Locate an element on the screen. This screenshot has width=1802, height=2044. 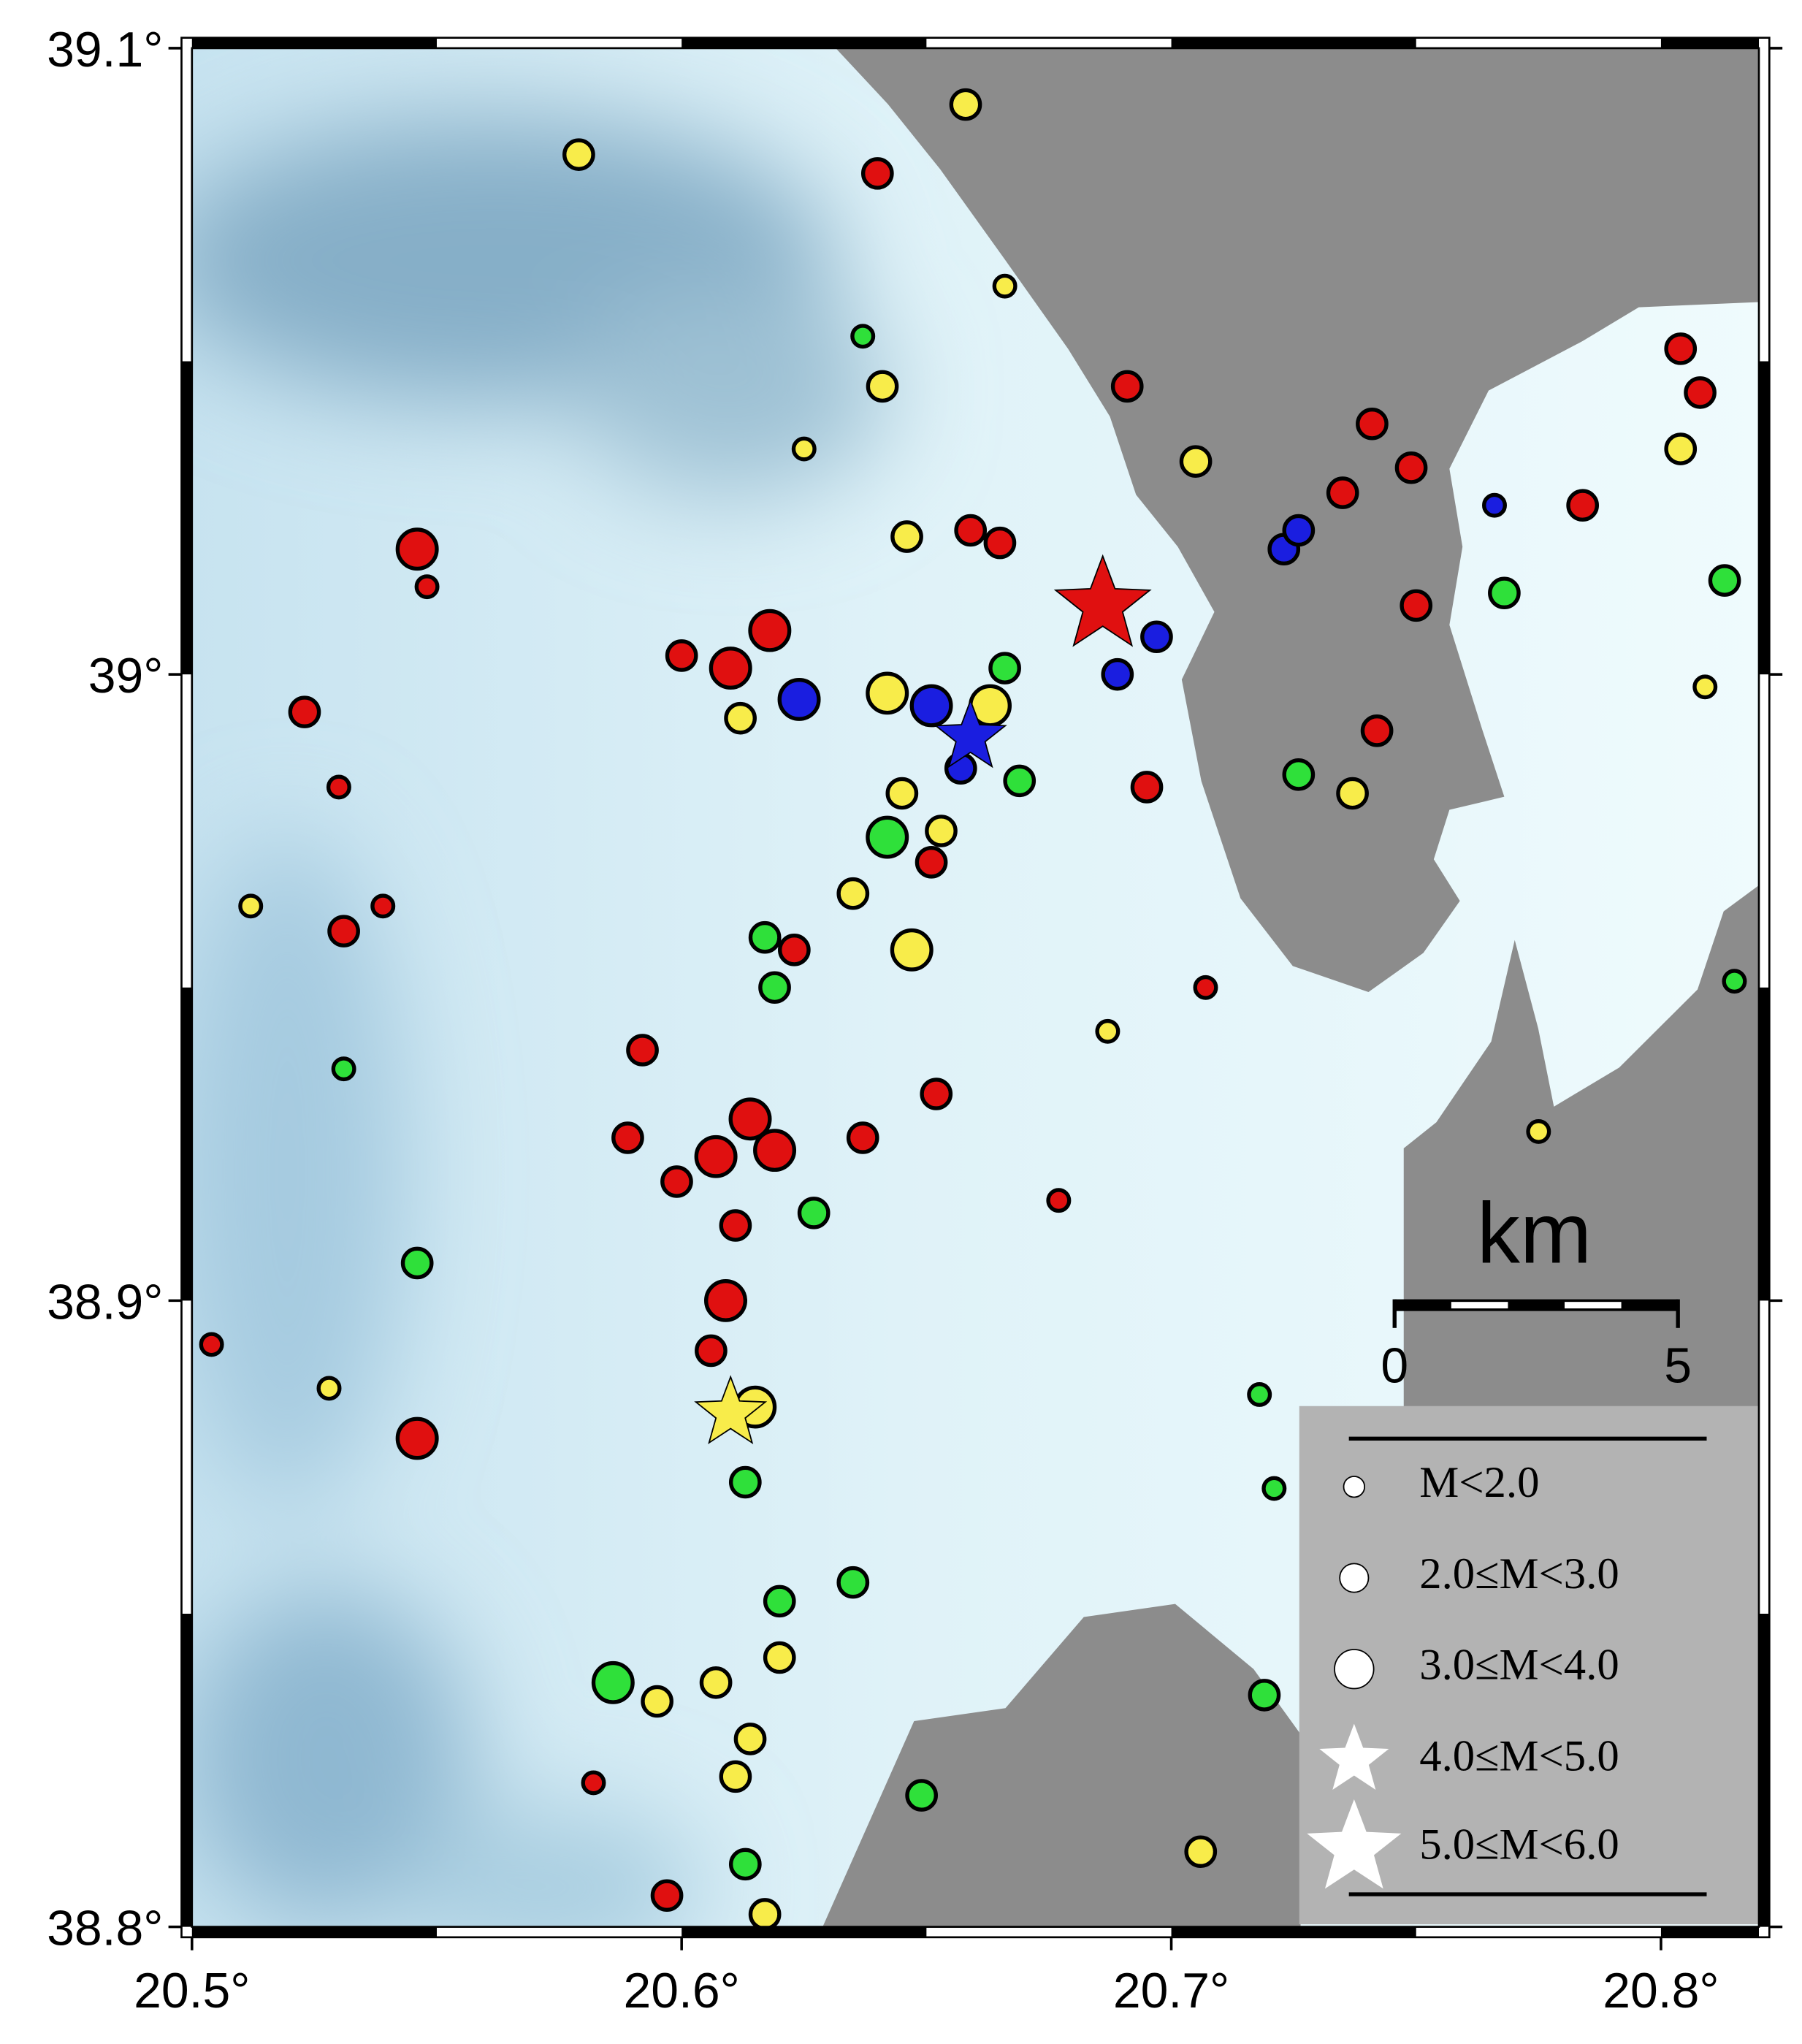
y-tick-label: 39.1° is located at coordinates (105, 50).